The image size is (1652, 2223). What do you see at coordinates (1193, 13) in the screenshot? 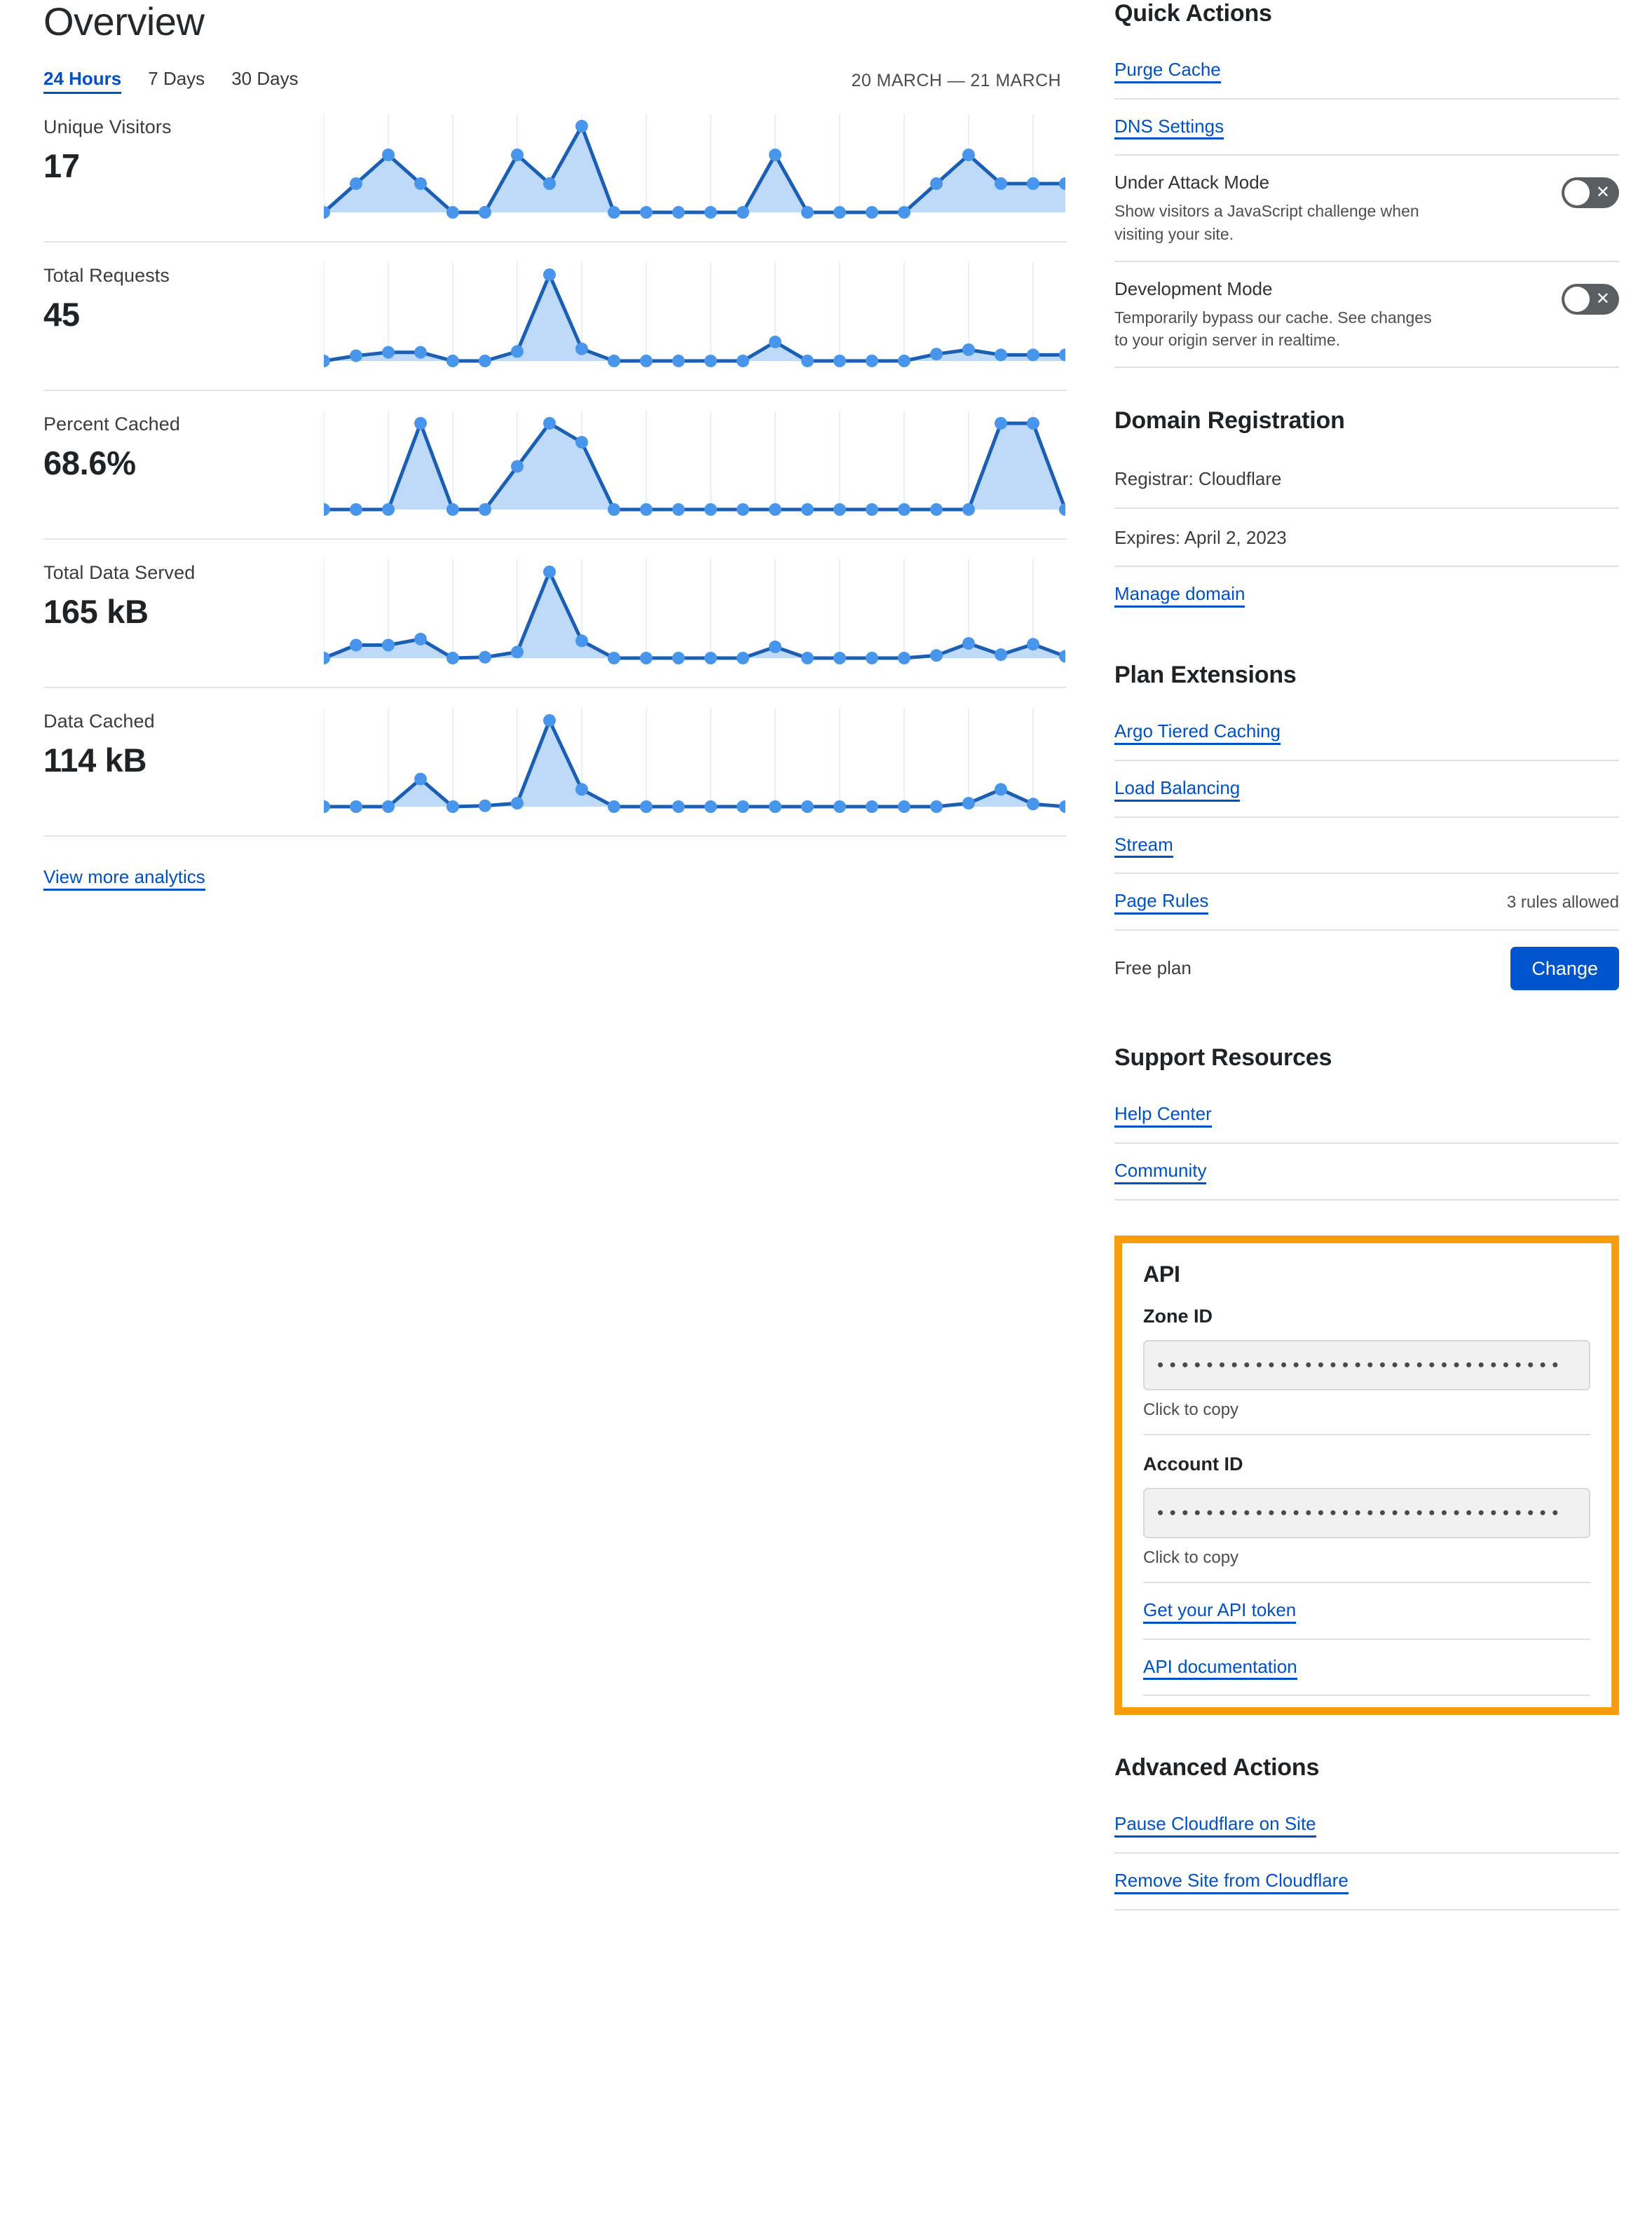
I see `quick-actions-title: Quick Actions` at bounding box center [1193, 13].